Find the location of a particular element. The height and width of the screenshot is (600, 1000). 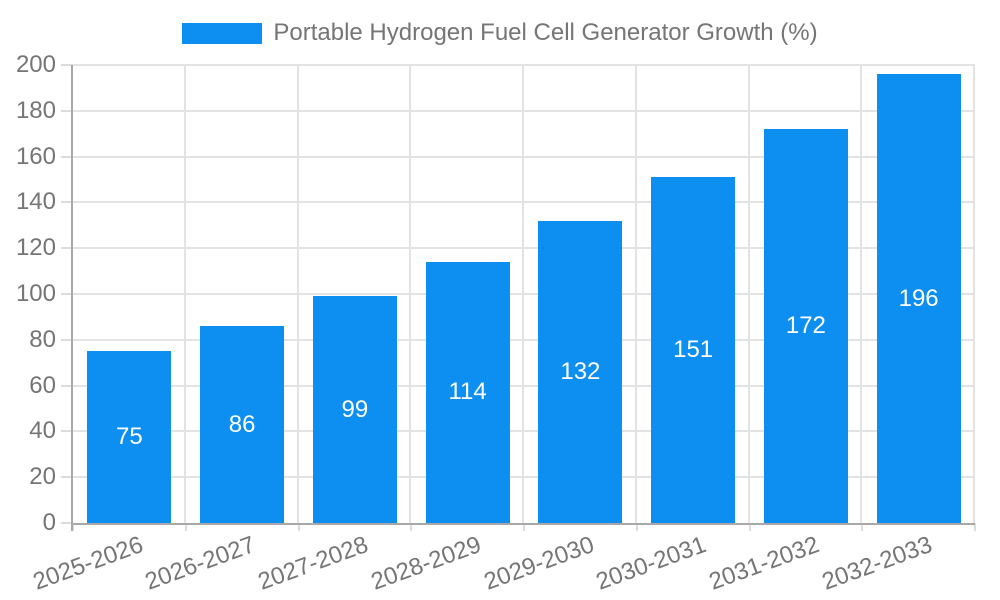

bar-value-label: 75 is located at coordinates (129, 437).